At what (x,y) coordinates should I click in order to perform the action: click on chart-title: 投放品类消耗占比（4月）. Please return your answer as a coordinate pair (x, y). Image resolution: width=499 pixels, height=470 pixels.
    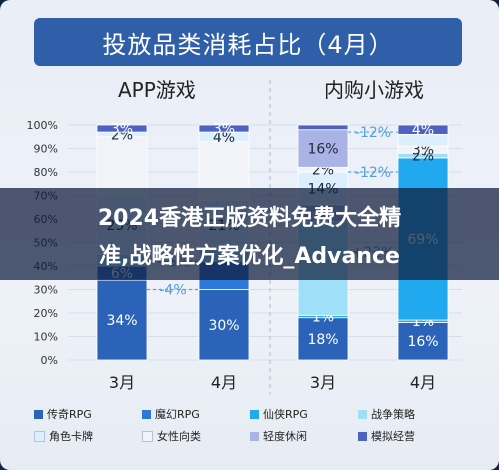
    Looking at the image, I should click on (248, 44).